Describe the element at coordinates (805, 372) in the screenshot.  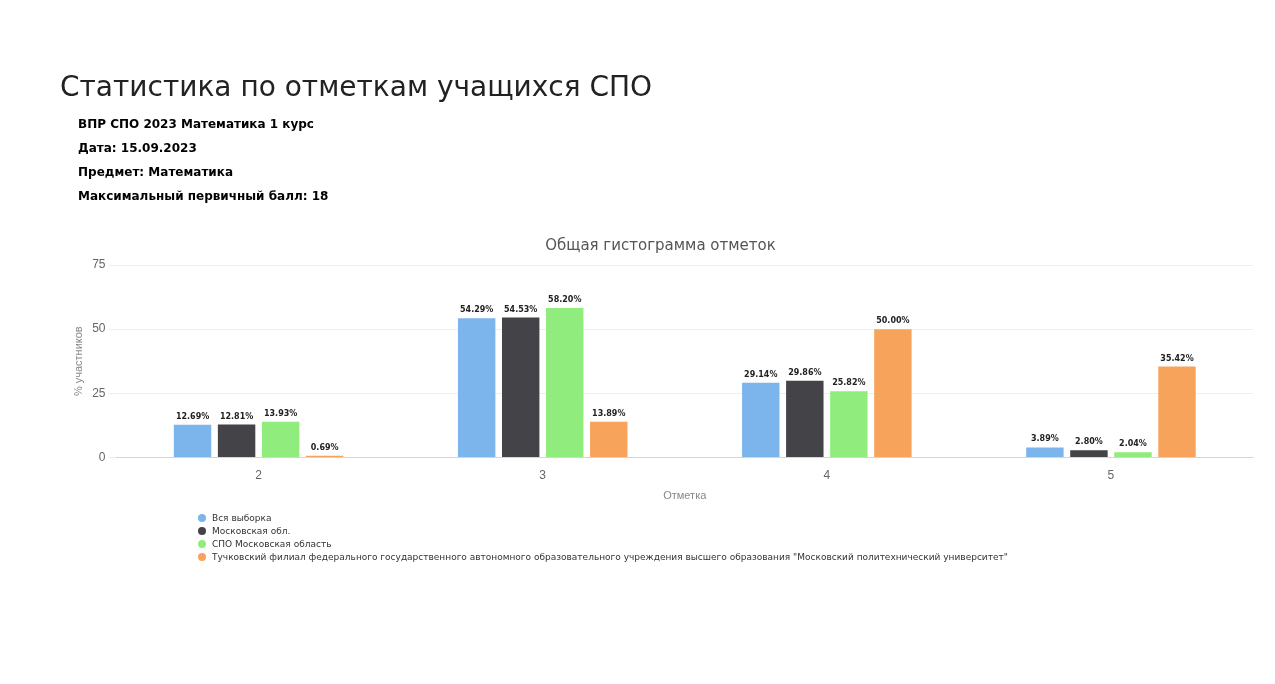
I see `data-label: 29.86%` at that location.